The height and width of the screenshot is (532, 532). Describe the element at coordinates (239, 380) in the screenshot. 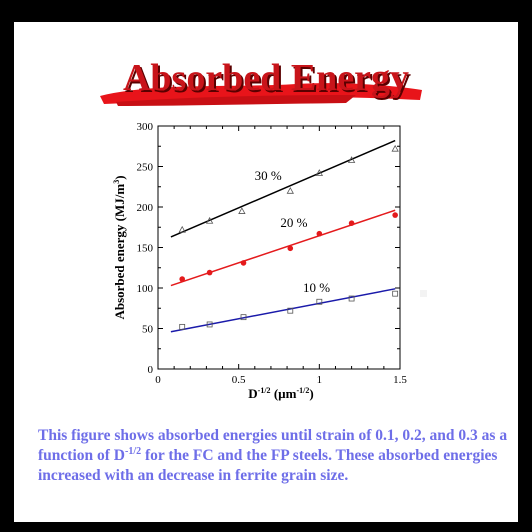

I see `x-tick-label: 0.5` at that location.